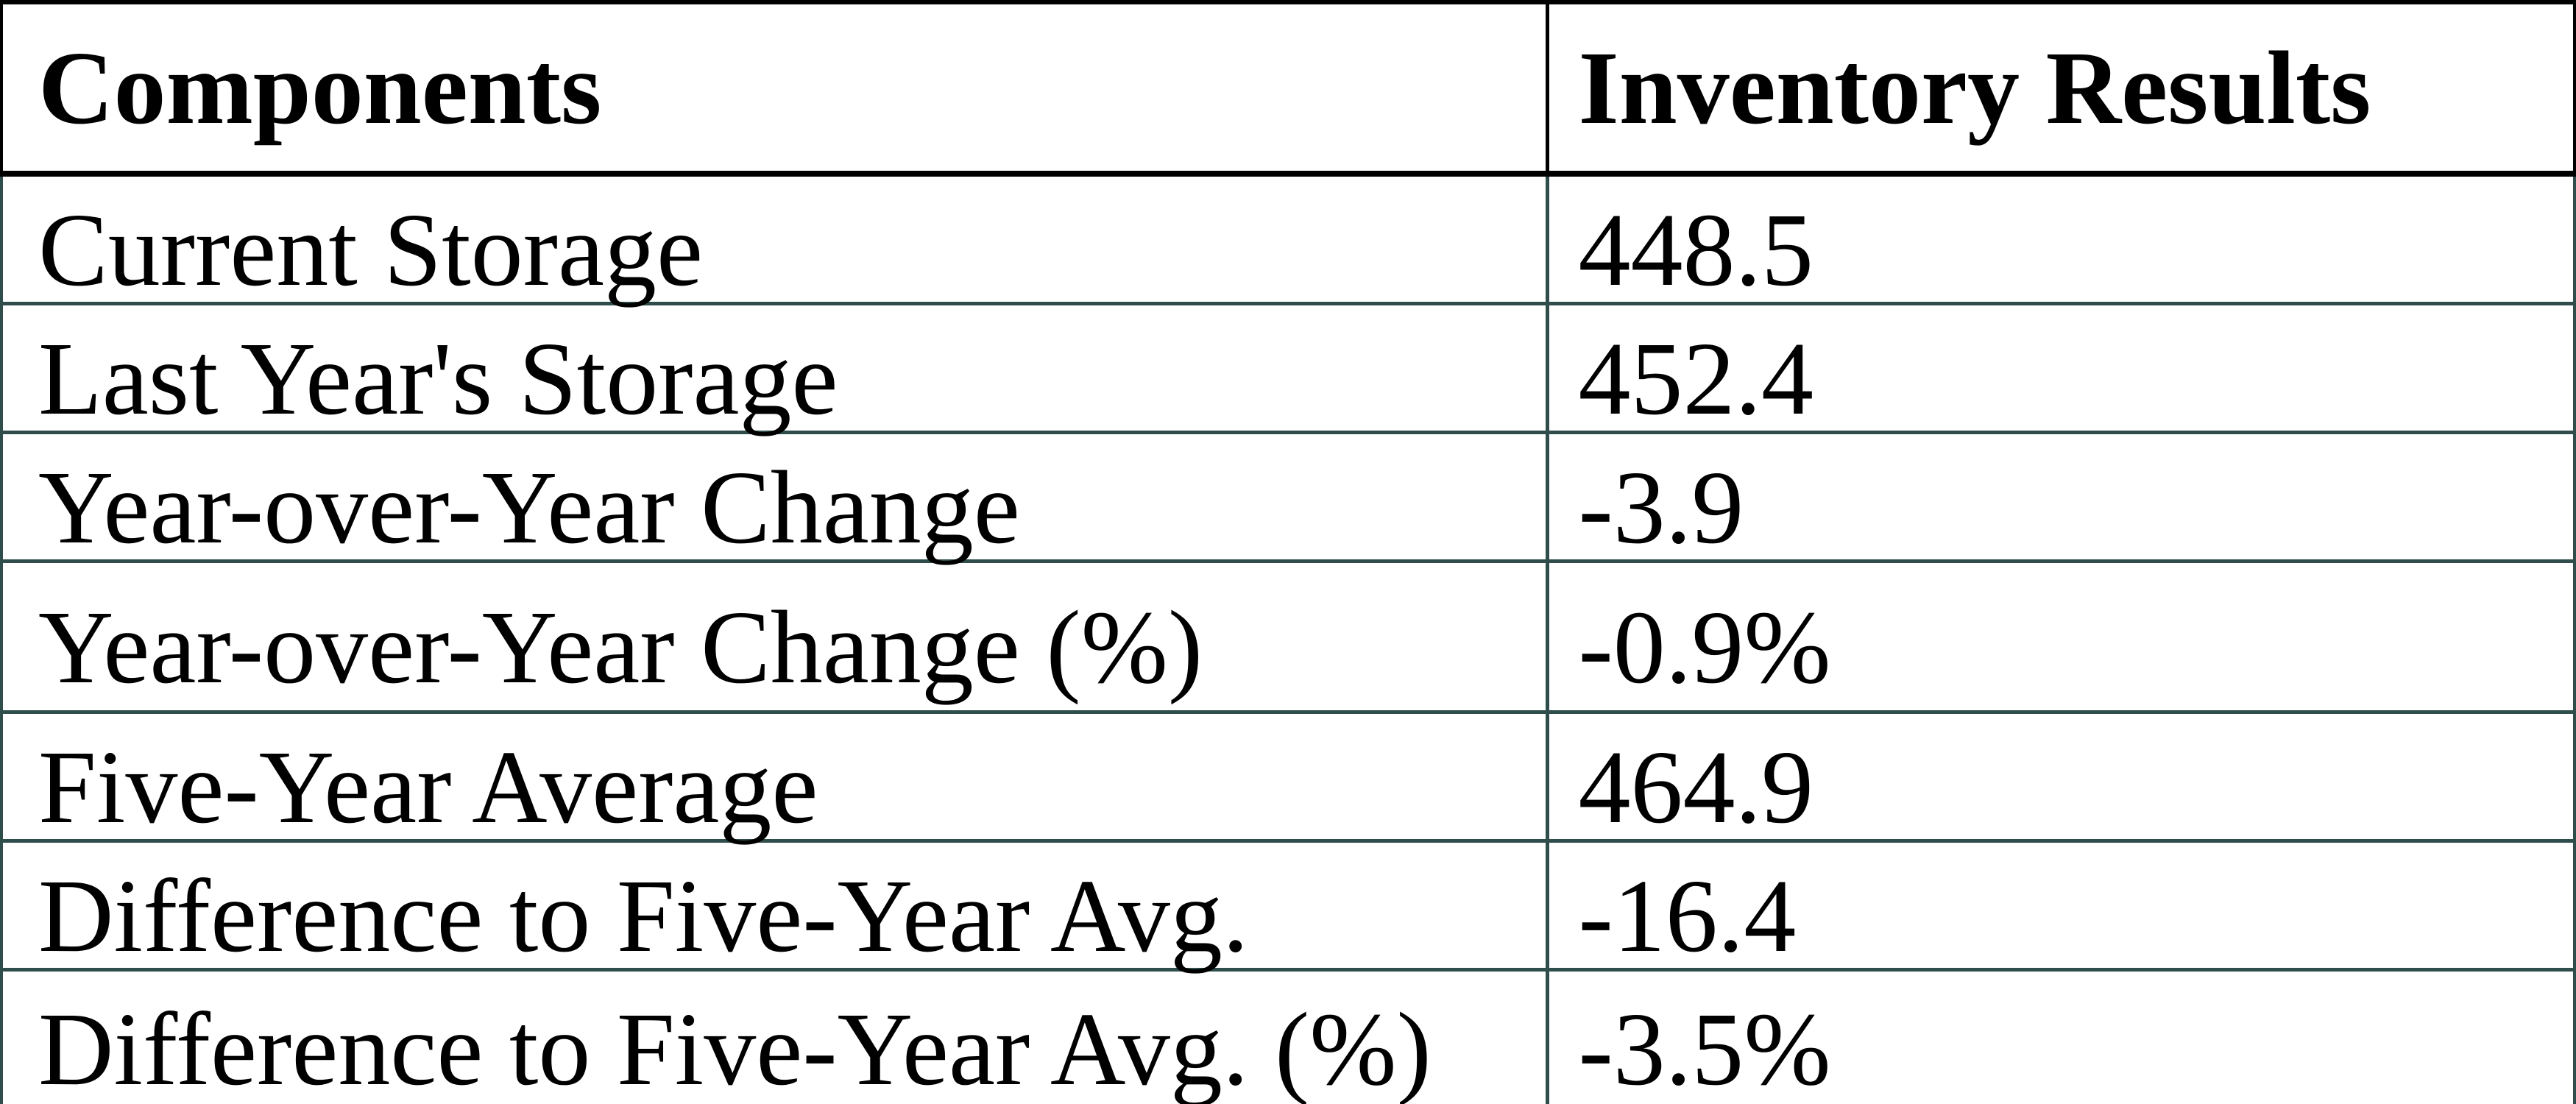  Describe the element at coordinates (774, 905) in the screenshot. I see `component-cell: Difference to Five-Year Avg.` at that location.